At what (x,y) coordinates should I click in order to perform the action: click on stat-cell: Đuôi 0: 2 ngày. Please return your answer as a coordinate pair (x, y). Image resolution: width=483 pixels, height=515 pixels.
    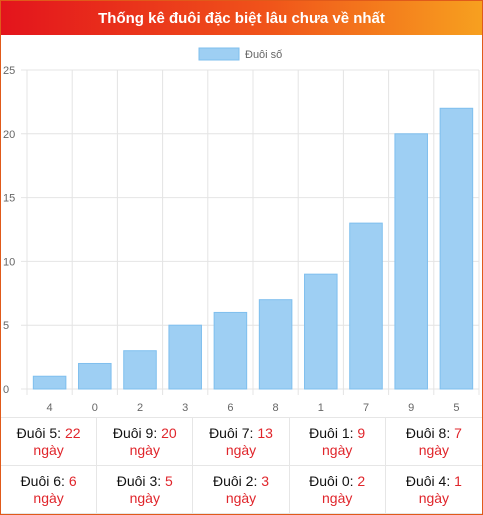
    Looking at the image, I should click on (337, 490).